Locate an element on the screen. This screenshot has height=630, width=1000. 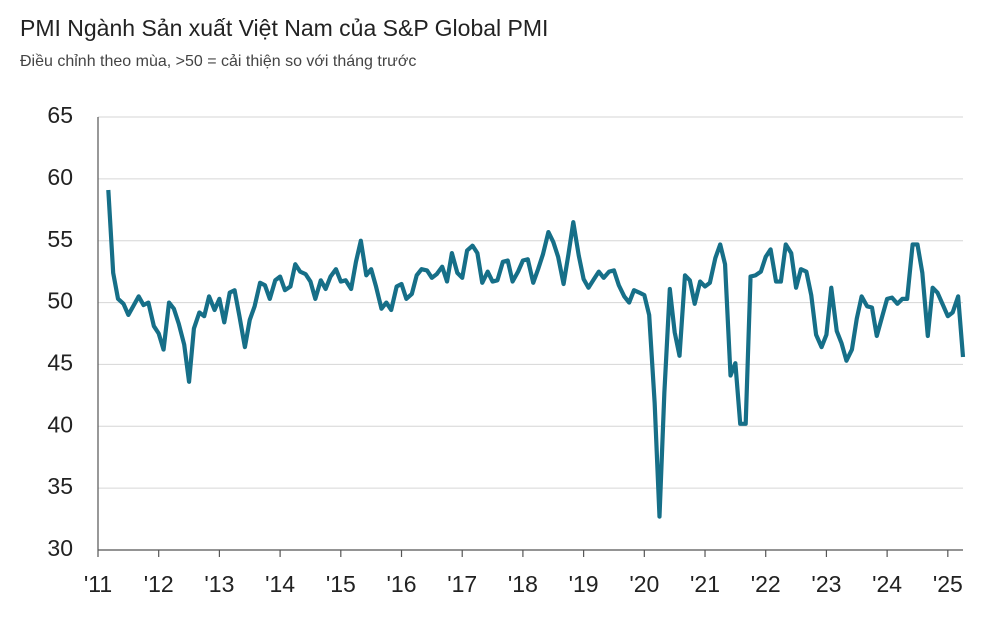
x-tick-label: '18 is located at coordinates (523, 584).